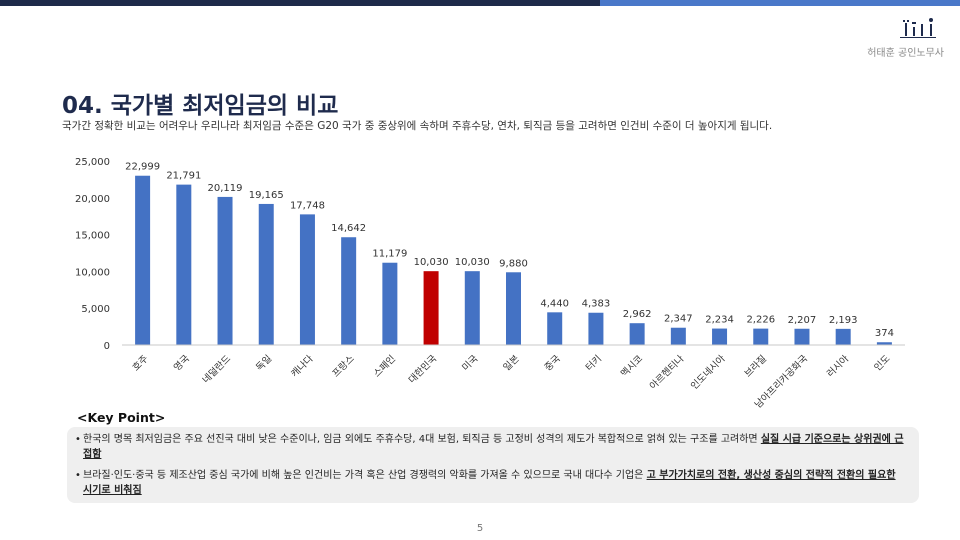  What do you see at coordinates (423, 369) in the screenshot?
I see `x-tick-label: 대한민국` at bounding box center [423, 369].